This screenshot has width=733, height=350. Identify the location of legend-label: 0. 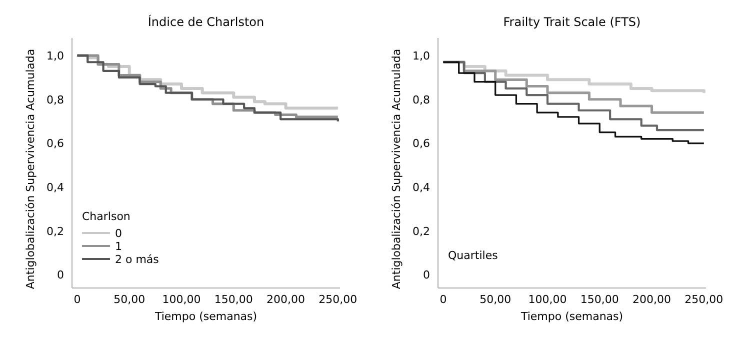
(118, 233).